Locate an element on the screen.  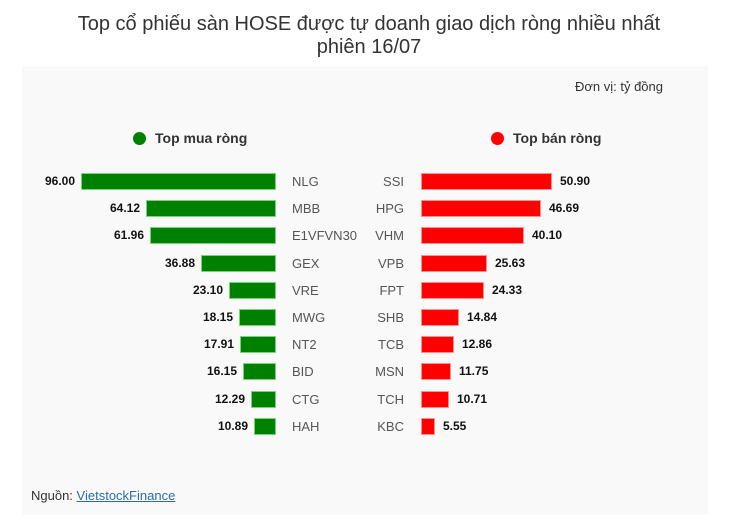
sell-value-label: 24.33 is located at coordinates (507, 289).